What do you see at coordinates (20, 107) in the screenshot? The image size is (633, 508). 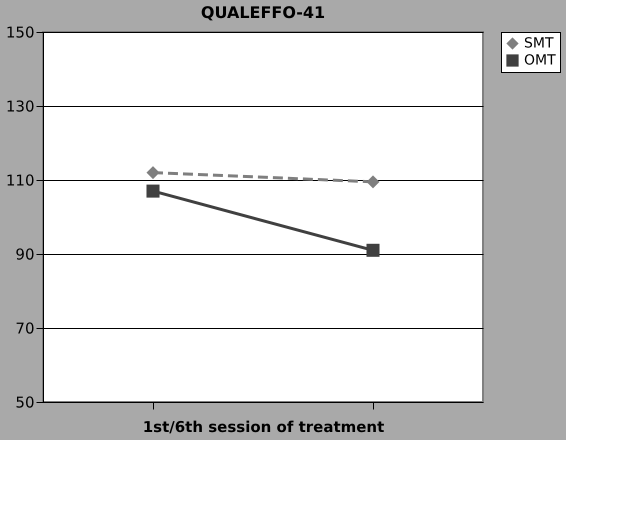 I see `y-tick-label: 130` at bounding box center [20, 107].